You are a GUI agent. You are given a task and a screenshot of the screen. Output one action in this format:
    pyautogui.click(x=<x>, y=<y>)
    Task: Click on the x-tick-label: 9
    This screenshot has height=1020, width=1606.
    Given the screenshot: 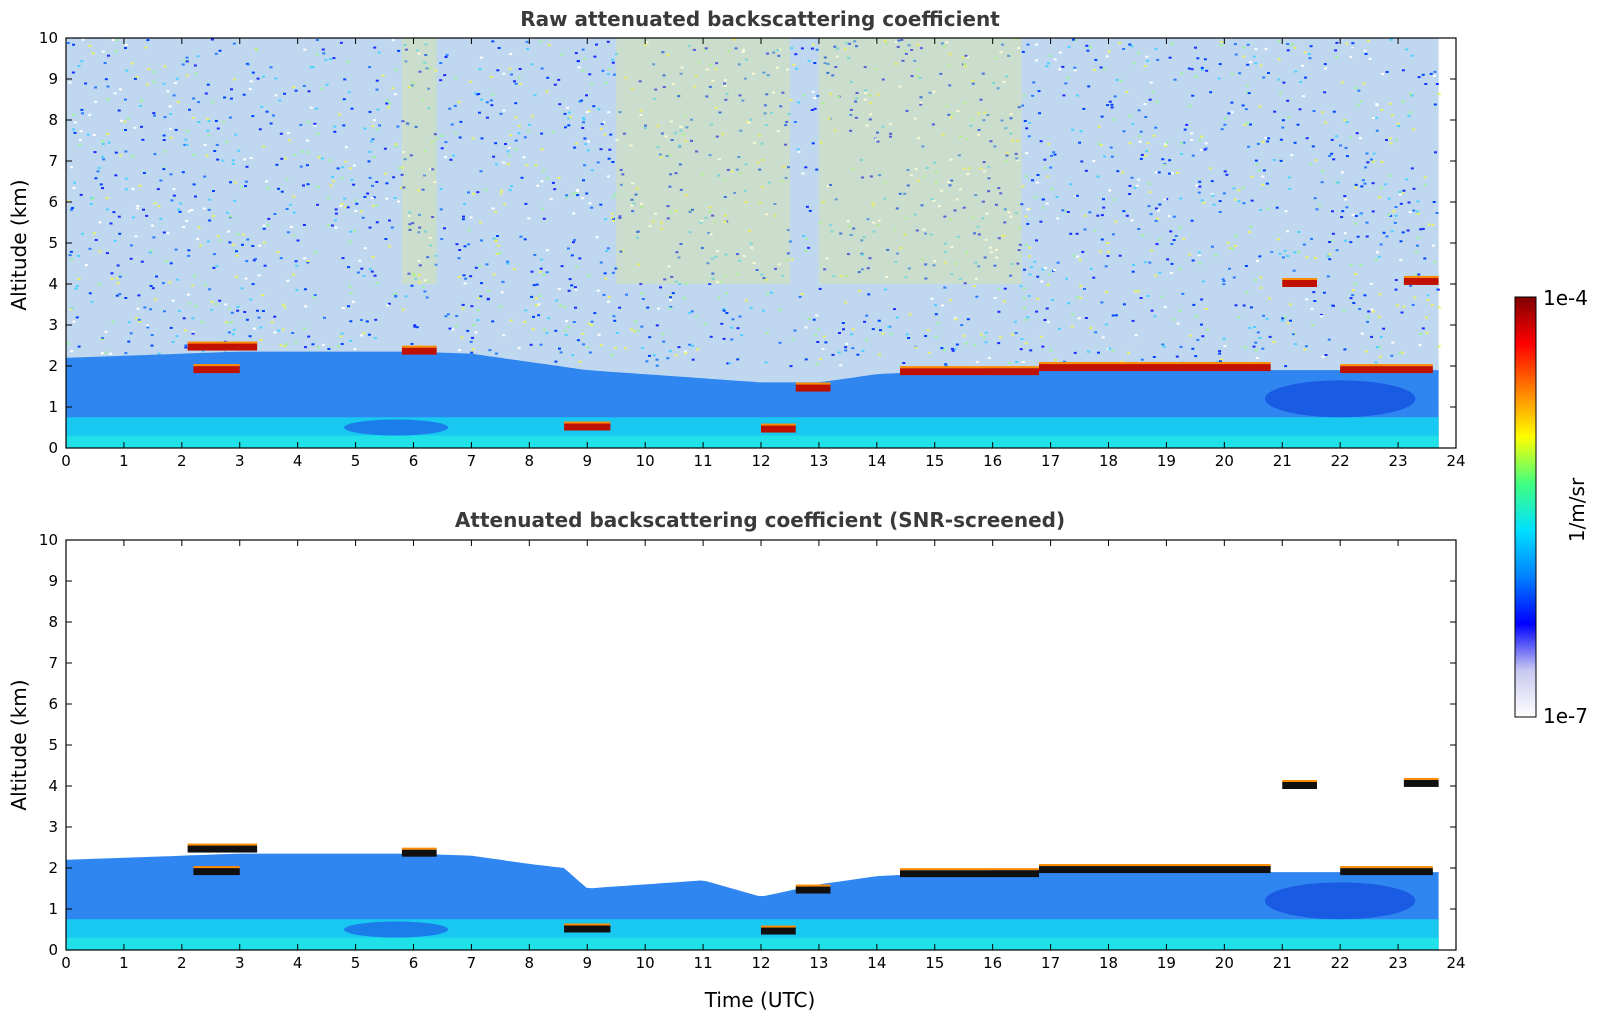 What is the action you would take?
    pyautogui.click(x=587, y=461)
    